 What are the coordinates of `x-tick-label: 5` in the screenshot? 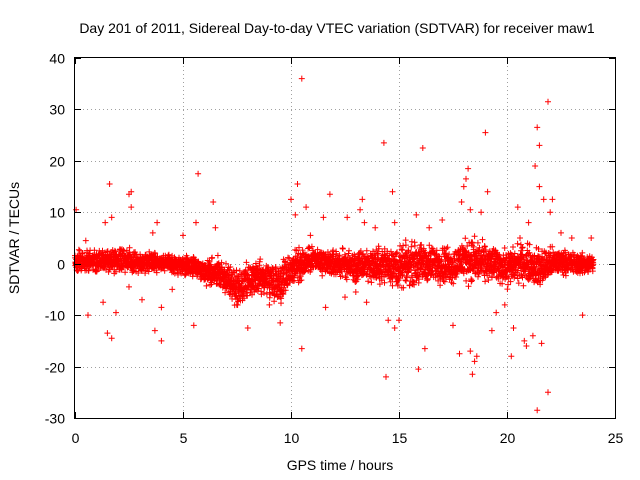 It's located at (184, 438).